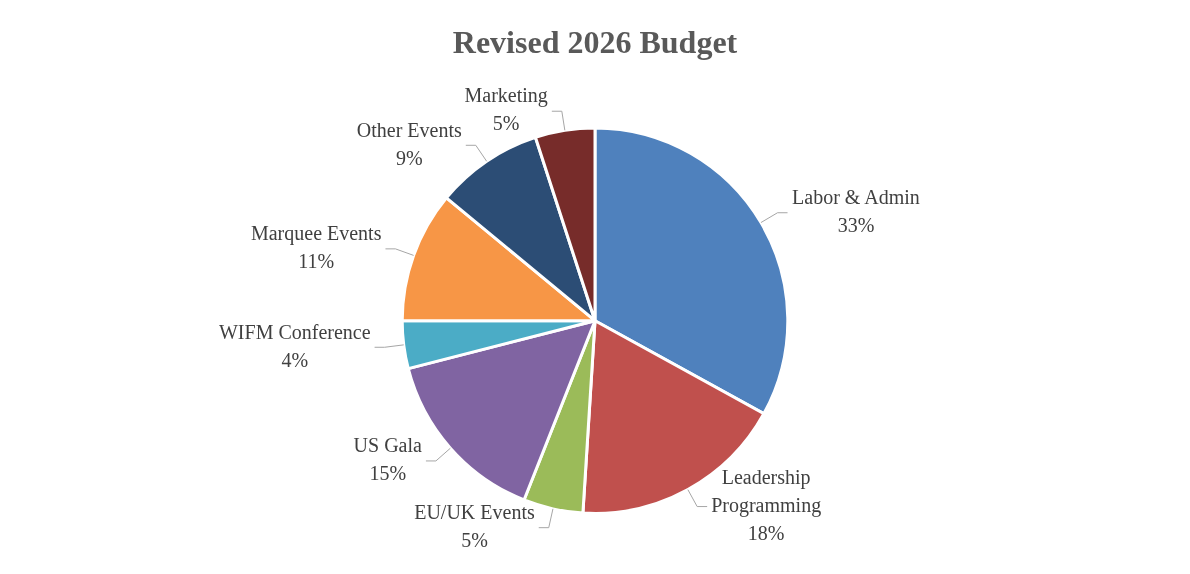  I want to click on data-label: 11%, so click(316, 261).